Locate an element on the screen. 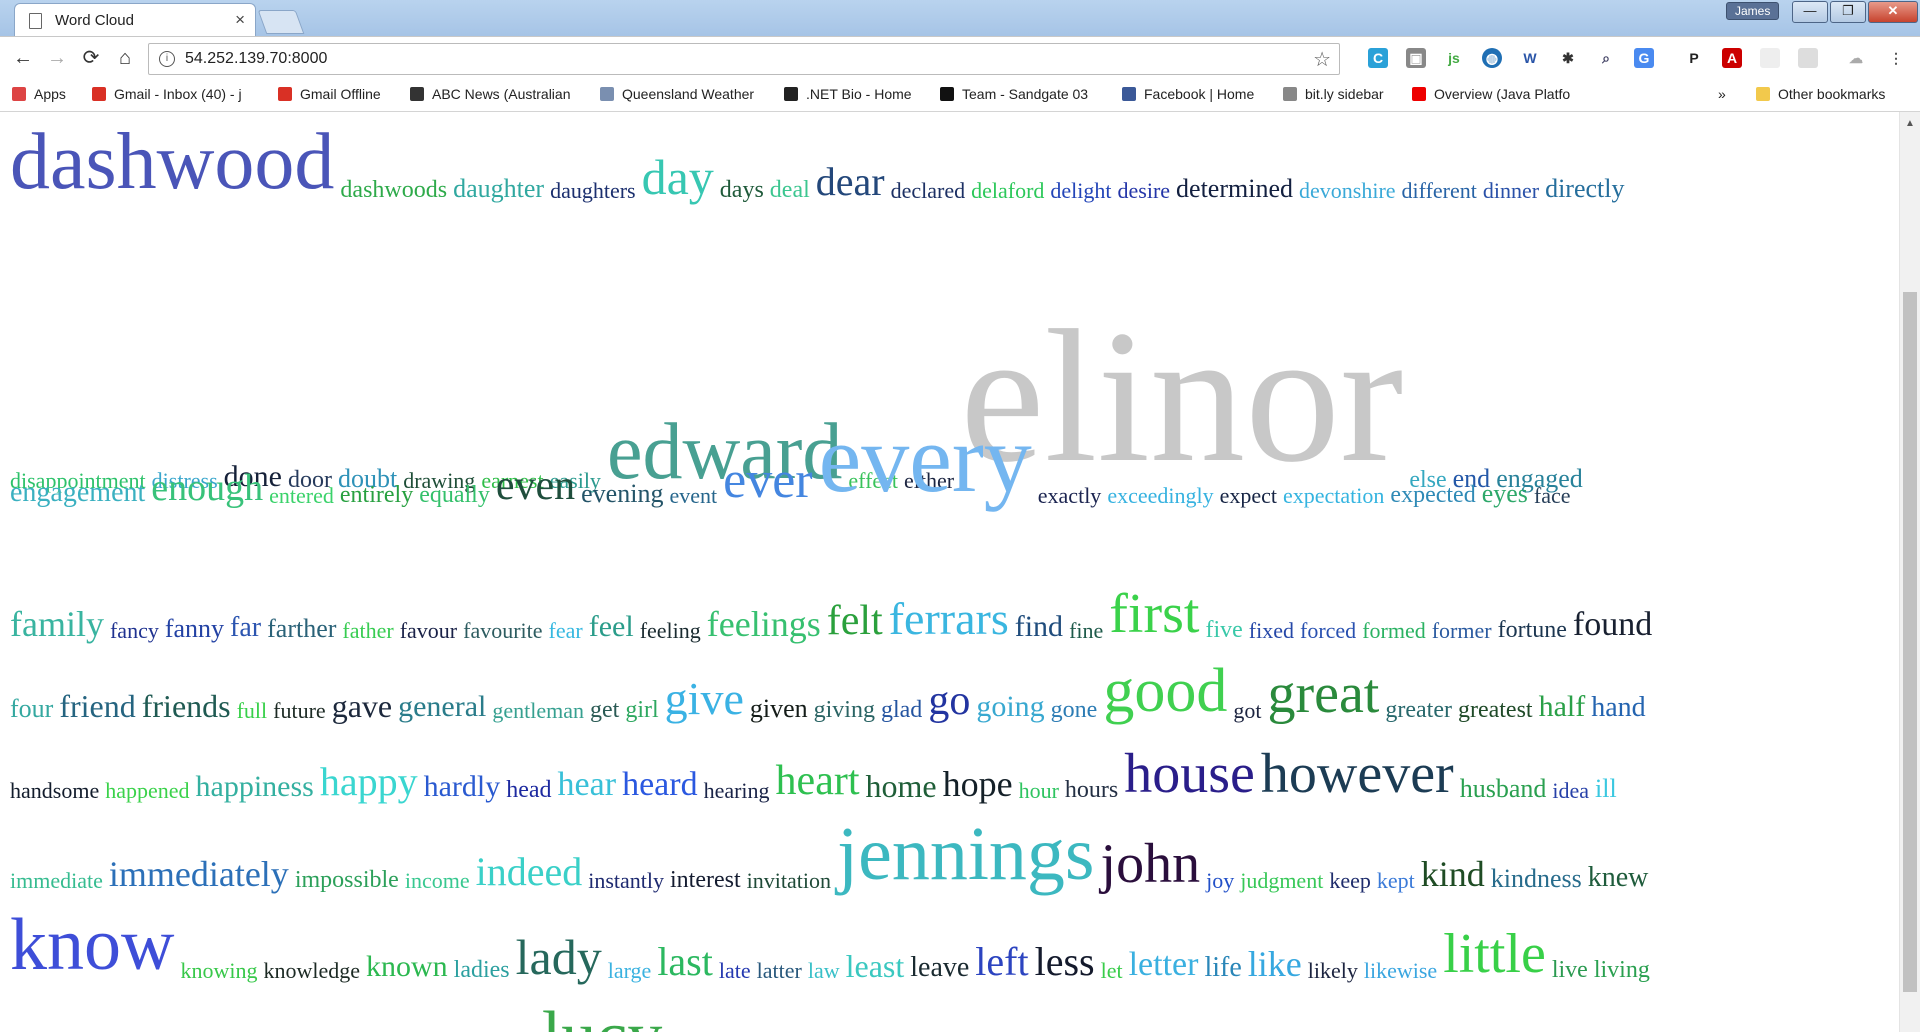 The image size is (1920, 1032). bookmark-label: Gmail - Inbox (40) - j is located at coordinates (178, 94).